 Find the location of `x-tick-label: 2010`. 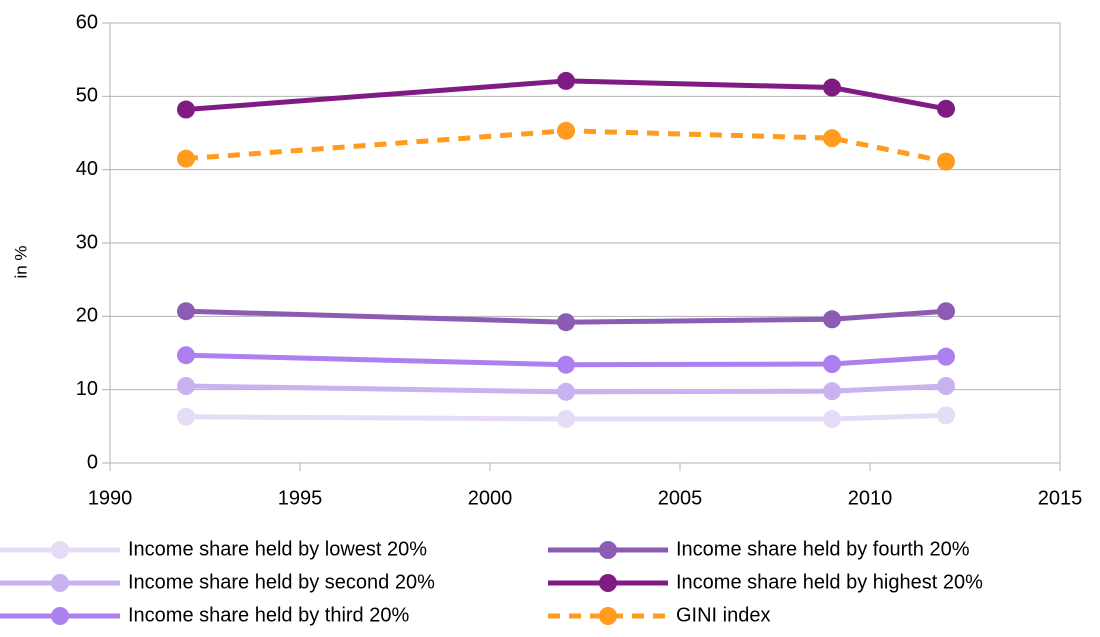

x-tick-label: 2010 is located at coordinates (870, 498).